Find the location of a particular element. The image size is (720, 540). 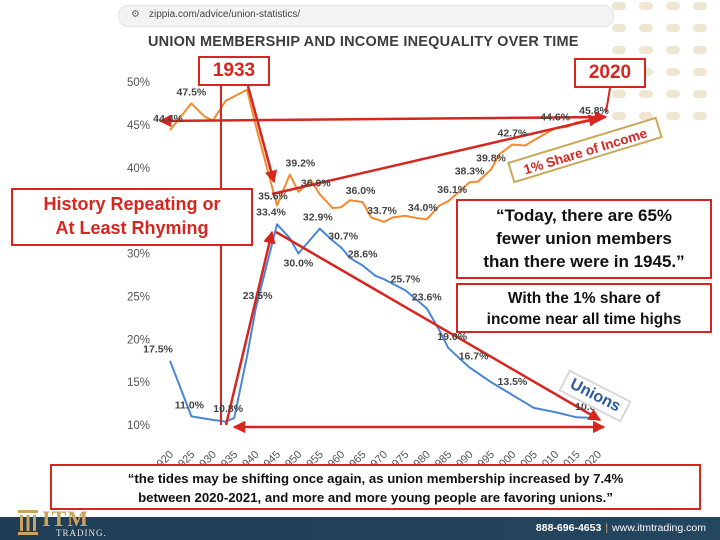

income-data-label: 38.3% is located at coordinates (470, 171).